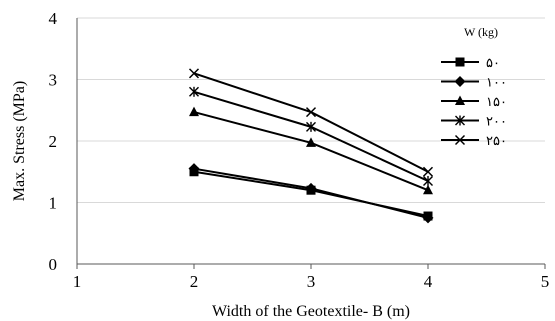 The height and width of the screenshot is (321, 555). Describe the element at coordinates (53, 203) in the screenshot. I see `y-tick-label-1: 1` at that location.